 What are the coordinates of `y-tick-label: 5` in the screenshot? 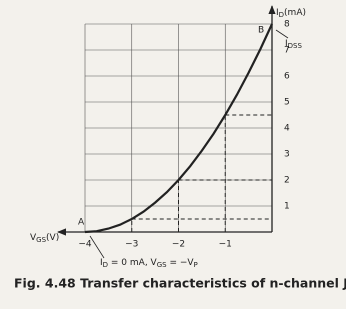 It's located at (287, 103).